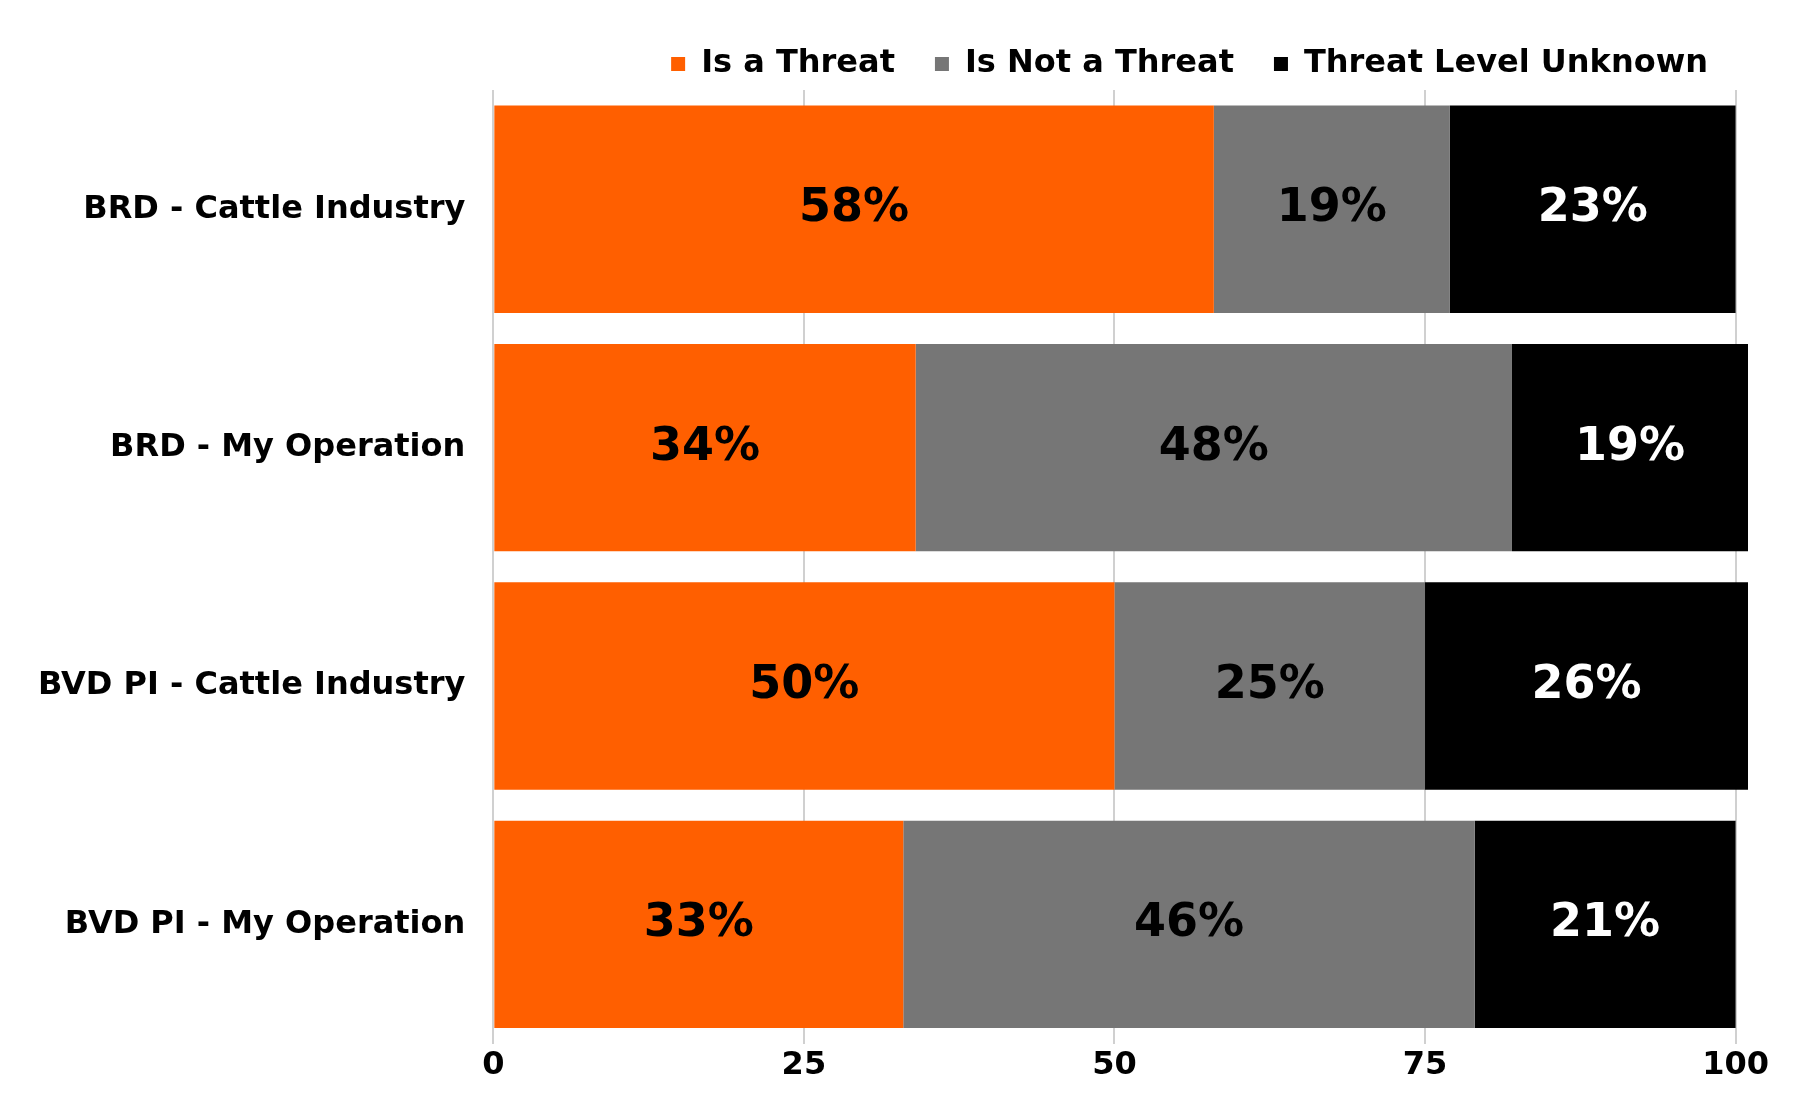 The height and width of the screenshot is (1113, 1796). What do you see at coordinates (1269, 681) in the screenshot?
I see `data-label: 25%` at bounding box center [1269, 681].